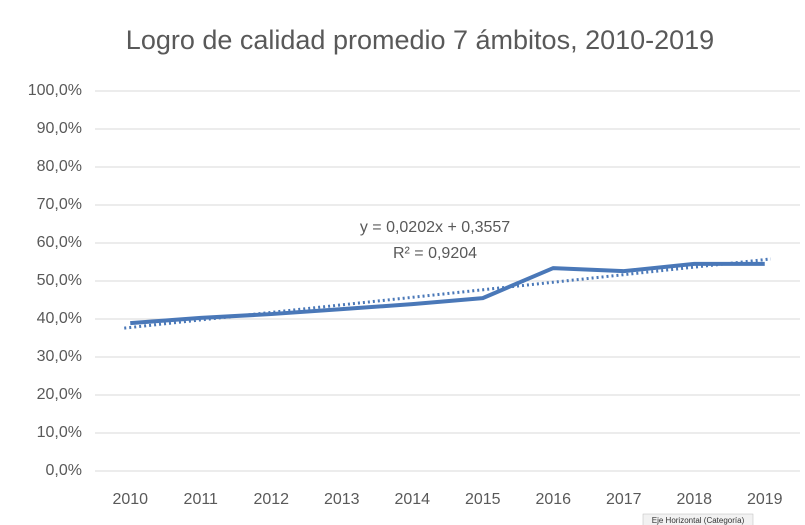 This screenshot has width=805, height=525. Describe the element at coordinates (59, 128) in the screenshot. I see `y-tick-label: 90,0%` at that location.